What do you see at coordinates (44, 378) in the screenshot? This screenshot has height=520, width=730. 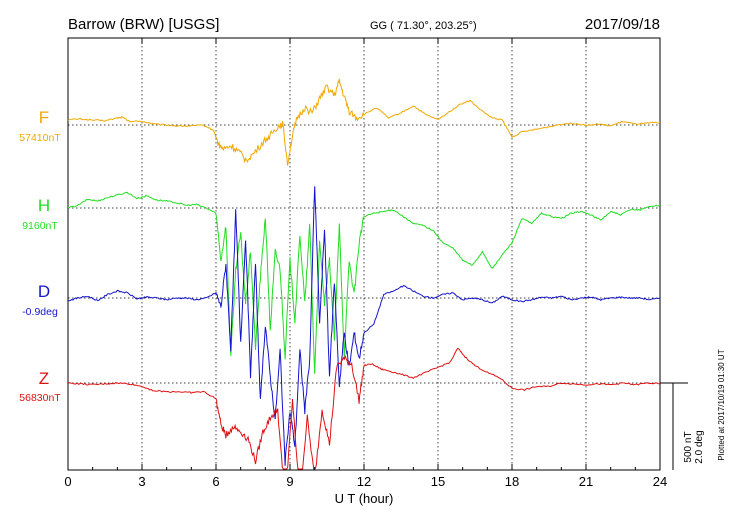 I see `series-label-z: Z` at bounding box center [44, 378].